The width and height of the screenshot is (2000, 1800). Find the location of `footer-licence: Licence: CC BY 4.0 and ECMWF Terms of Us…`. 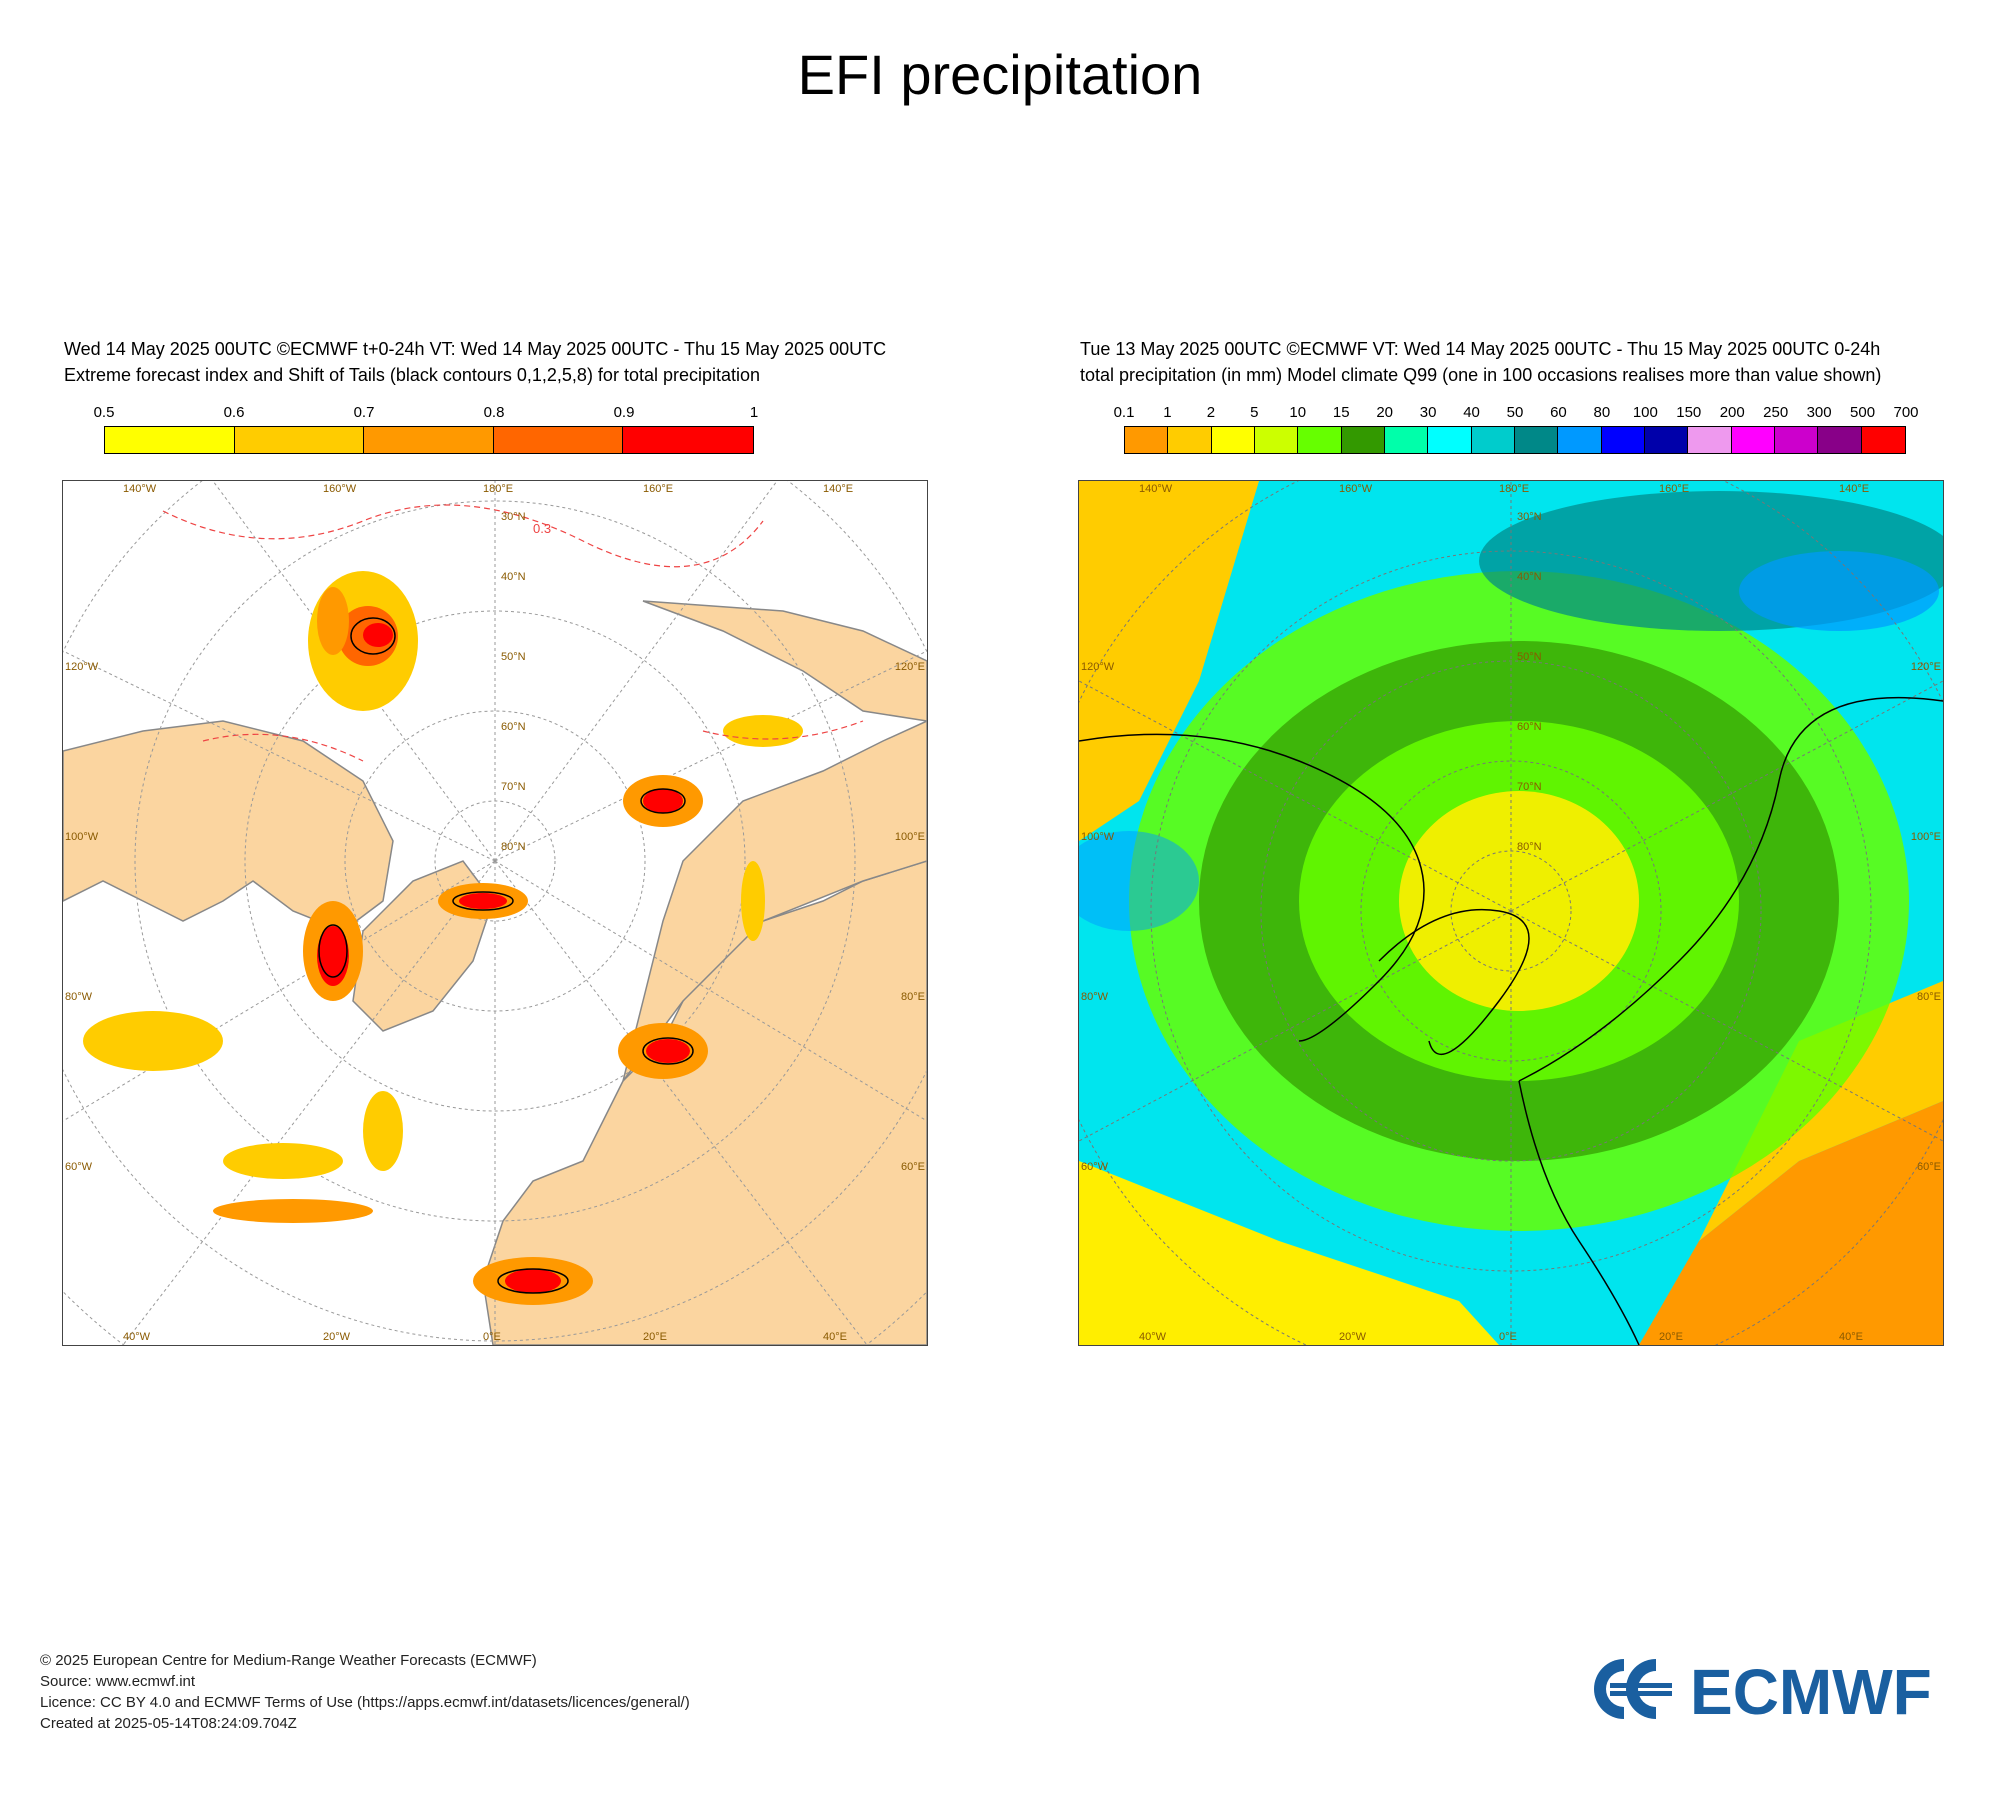

footer-licence: Licence: CC BY 4.0 and ECMWF Terms of Us… is located at coordinates (365, 1702).